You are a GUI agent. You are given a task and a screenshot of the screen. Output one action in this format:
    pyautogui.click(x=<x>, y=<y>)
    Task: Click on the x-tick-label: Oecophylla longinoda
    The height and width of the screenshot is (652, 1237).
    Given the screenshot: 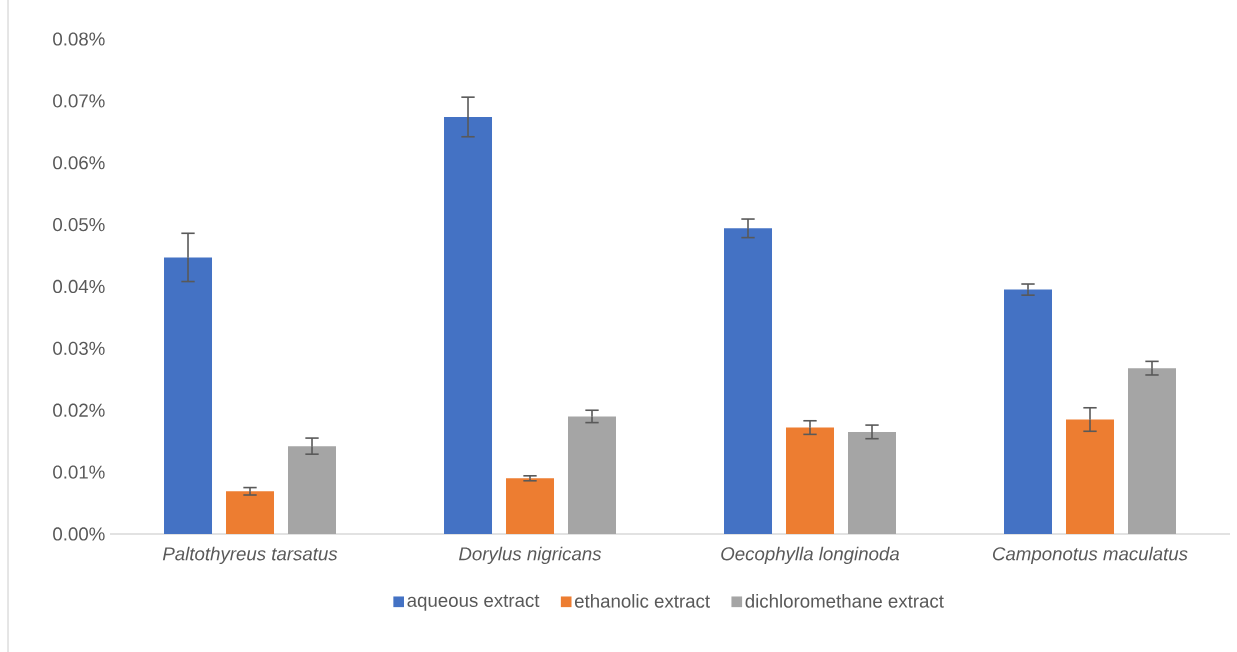 What is the action you would take?
    pyautogui.click(x=810, y=555)
    